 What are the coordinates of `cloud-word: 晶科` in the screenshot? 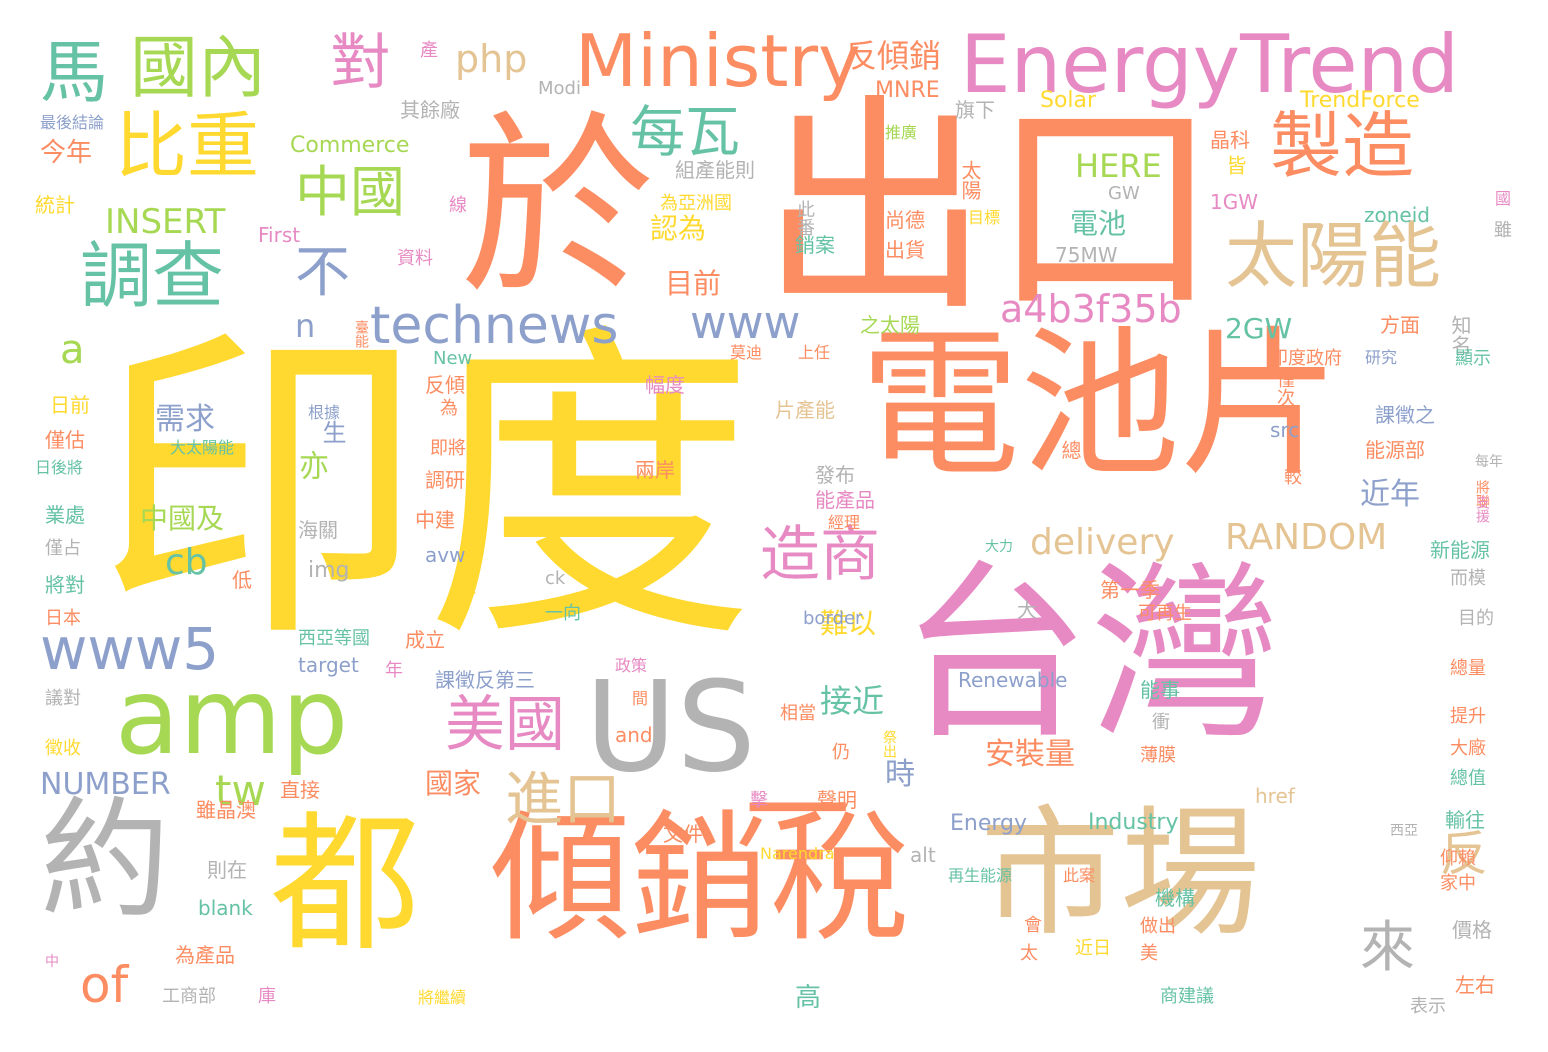 It's located at (1230, 140).